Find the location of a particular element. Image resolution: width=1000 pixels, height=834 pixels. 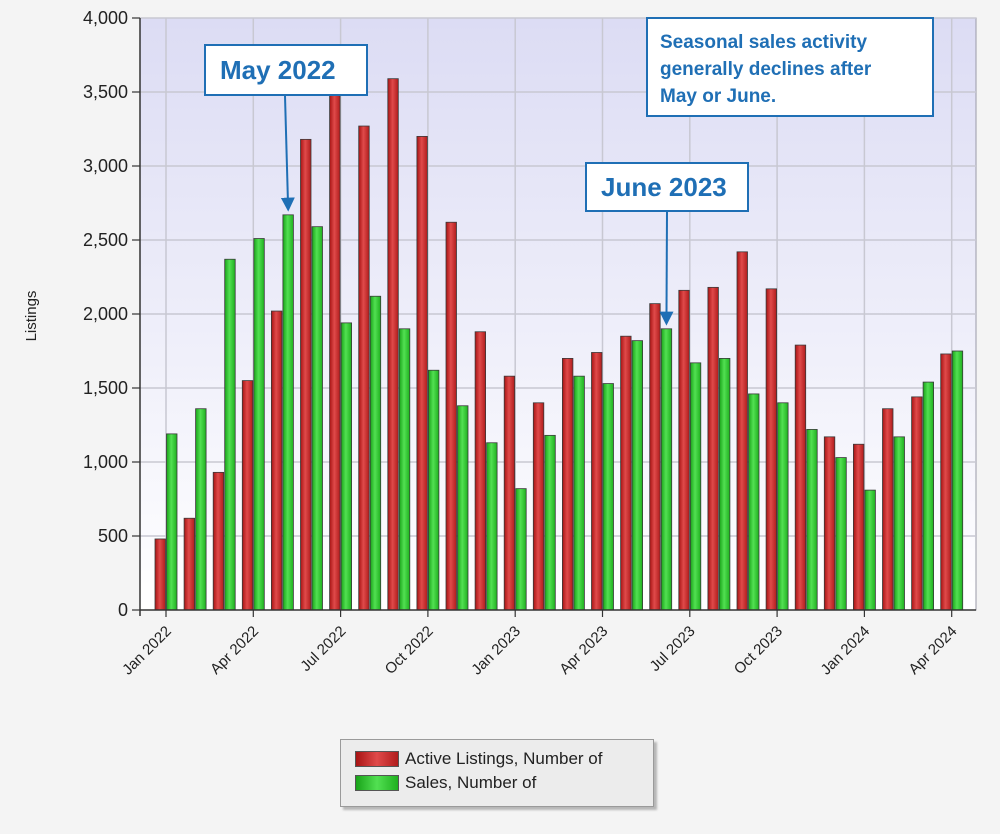

y-tick-label: 500 is located at coordinates (113, 536).